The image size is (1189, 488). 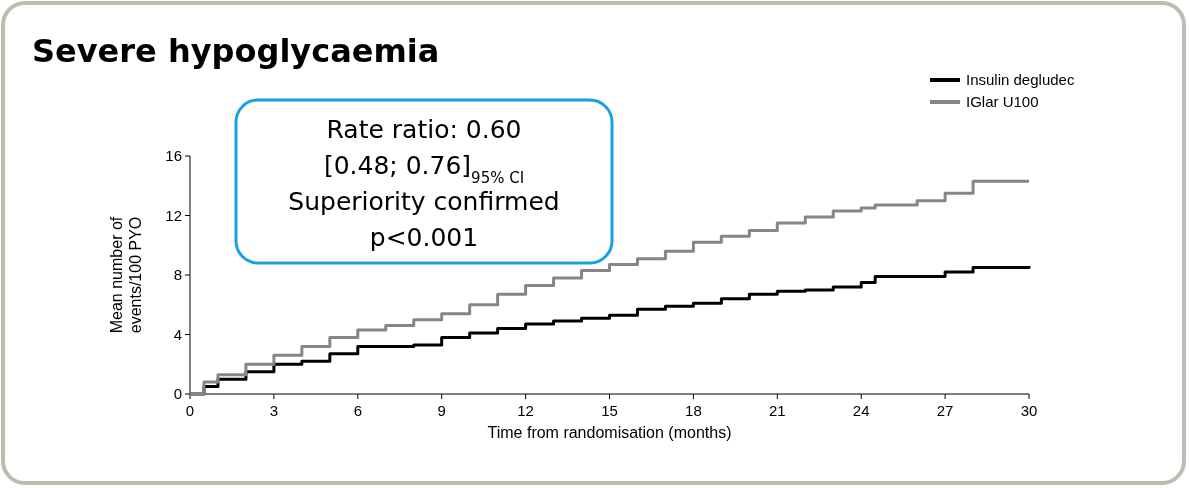 What do you see at coordinates (424, 237) in the screenshot?
I see `annotation: p<0.001` at bounding box center [424, 237].